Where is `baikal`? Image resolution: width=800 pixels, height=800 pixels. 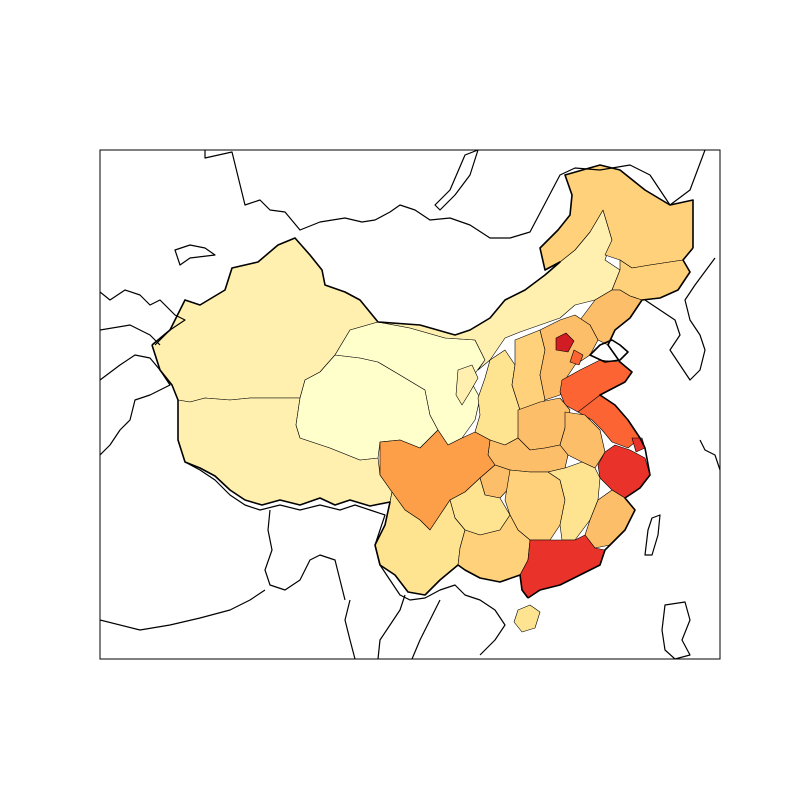
baikal is located at coordinates (195, 255).